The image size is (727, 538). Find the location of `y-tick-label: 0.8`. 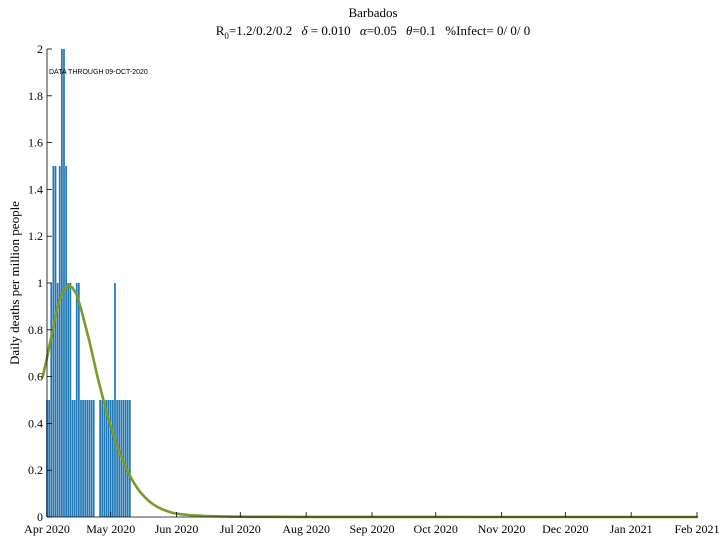

y-tick-label: 0.8 is located at coordinates (35, 330).